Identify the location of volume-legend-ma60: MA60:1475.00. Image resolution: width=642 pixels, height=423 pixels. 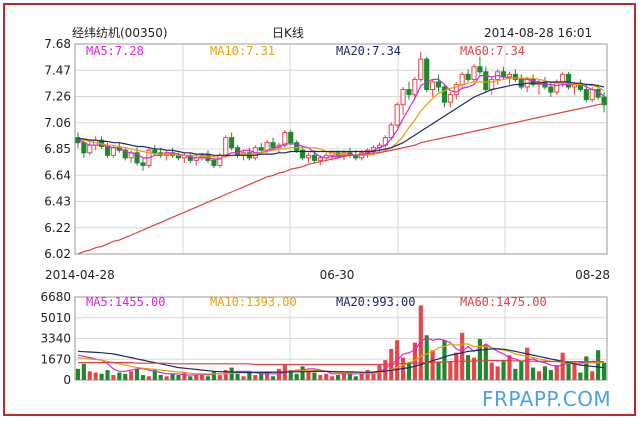
(503, 302).